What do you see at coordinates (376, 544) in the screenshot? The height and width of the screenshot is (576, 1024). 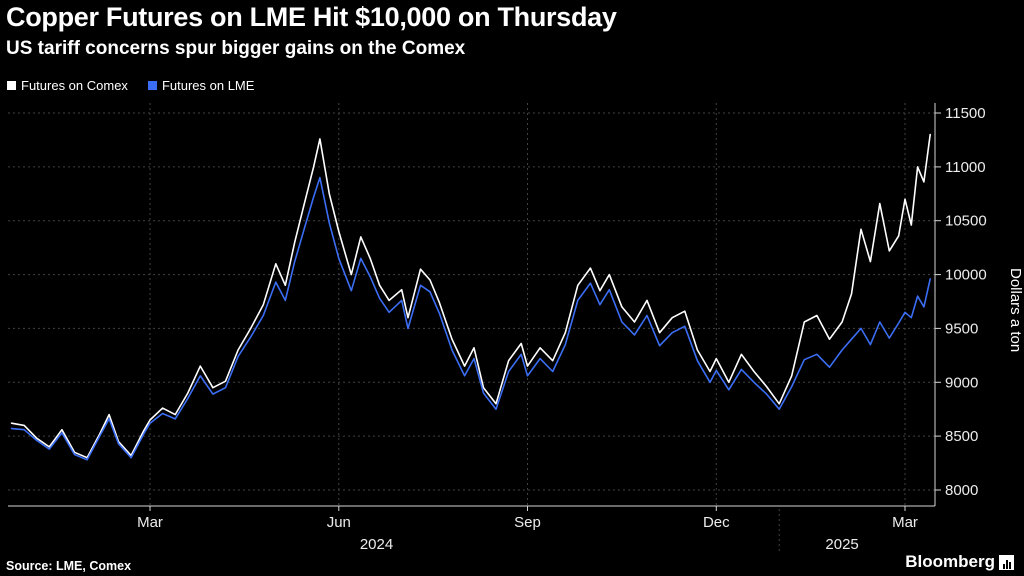 I see `year-label: 2024` at bounding box center [376, 544].